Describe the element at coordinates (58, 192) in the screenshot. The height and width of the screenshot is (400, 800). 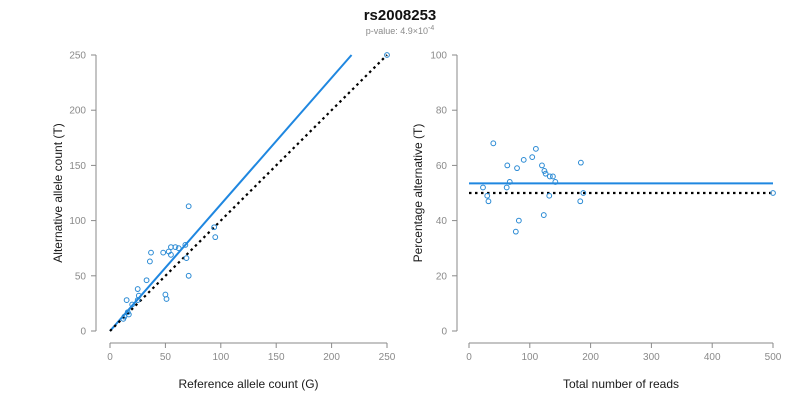
I see `y-axis-title: Alternative allele count (T)` at that location.